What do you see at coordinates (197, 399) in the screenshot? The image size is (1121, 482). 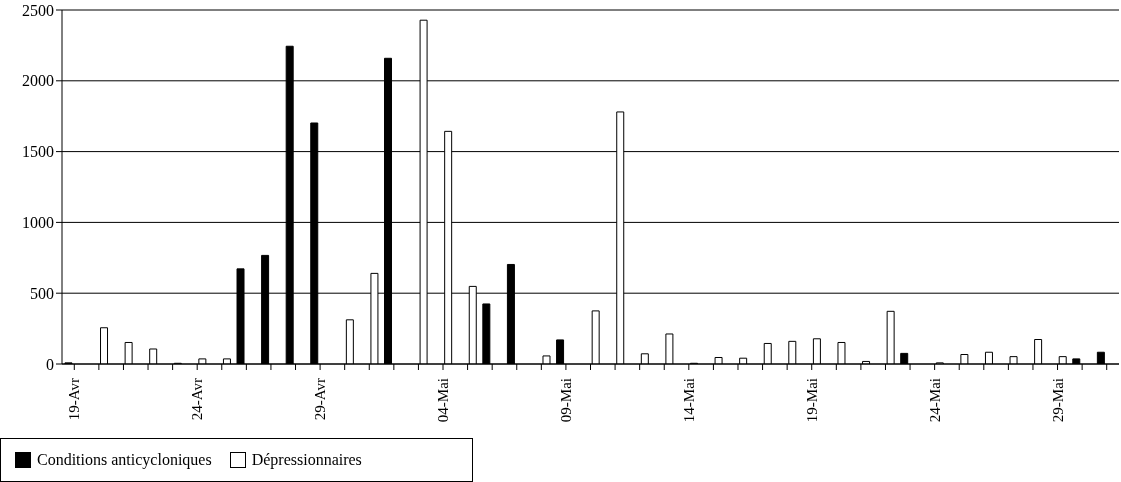 I see `x-tick-label: 24-Avr` at bounding box center [197, 399].